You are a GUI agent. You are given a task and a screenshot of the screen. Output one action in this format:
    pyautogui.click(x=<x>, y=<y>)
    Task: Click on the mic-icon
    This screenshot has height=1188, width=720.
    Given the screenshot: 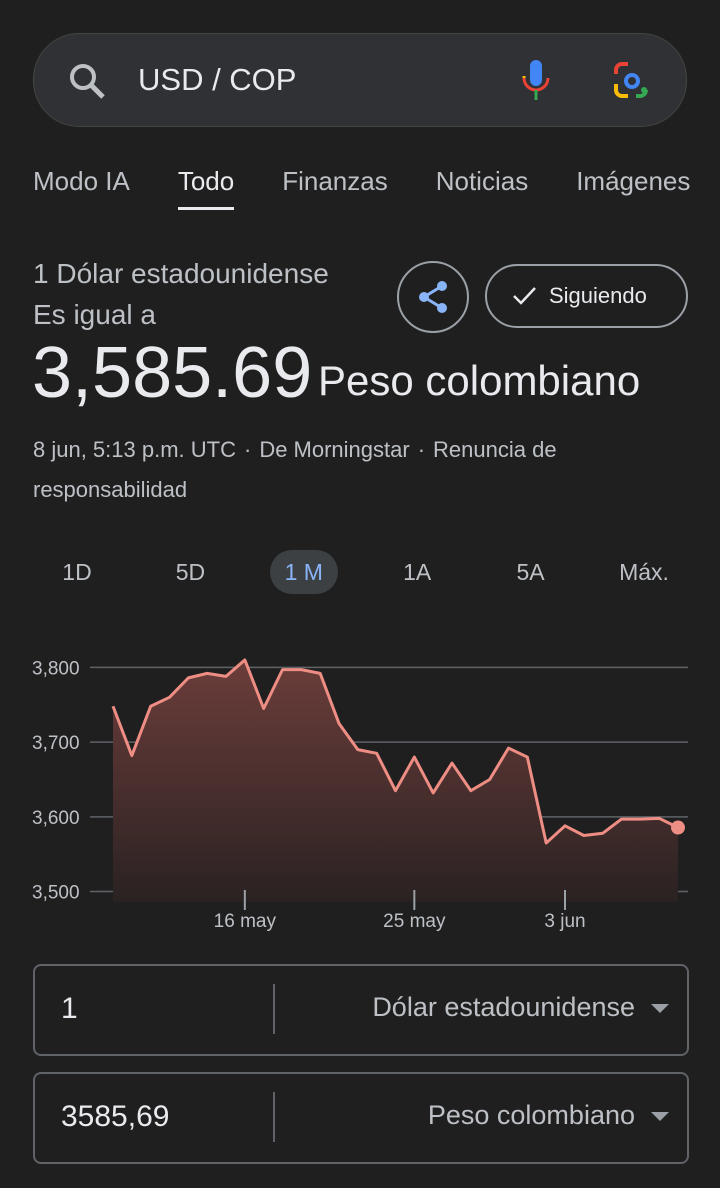 What is the action you would take?
    pyautogui.click(x=537, y=81)
    